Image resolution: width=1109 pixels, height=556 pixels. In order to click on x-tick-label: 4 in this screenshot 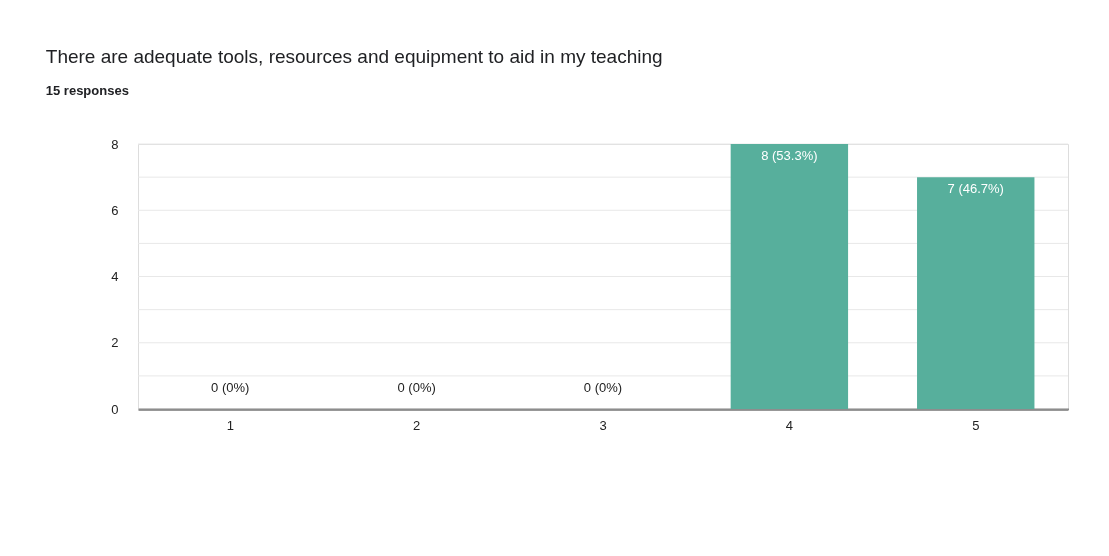, I will do `click(789, 425)`.